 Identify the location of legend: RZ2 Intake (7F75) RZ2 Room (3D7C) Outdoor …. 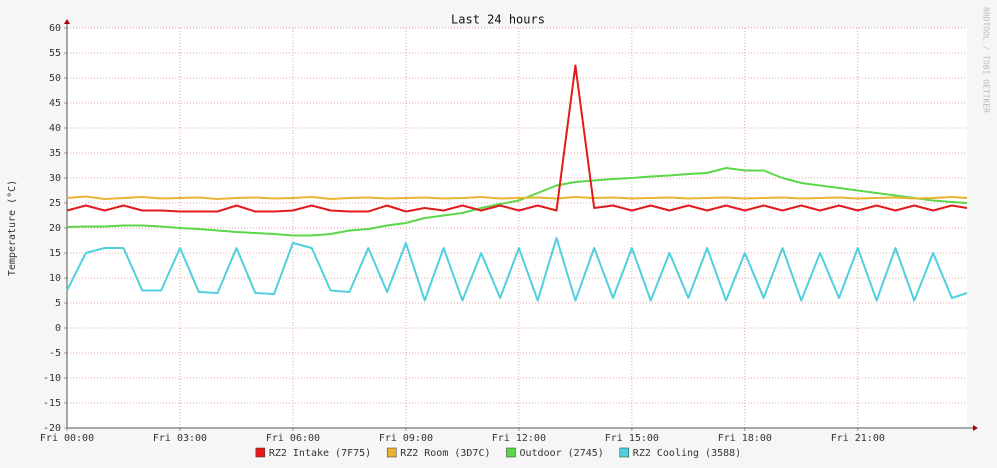
(498, 453).